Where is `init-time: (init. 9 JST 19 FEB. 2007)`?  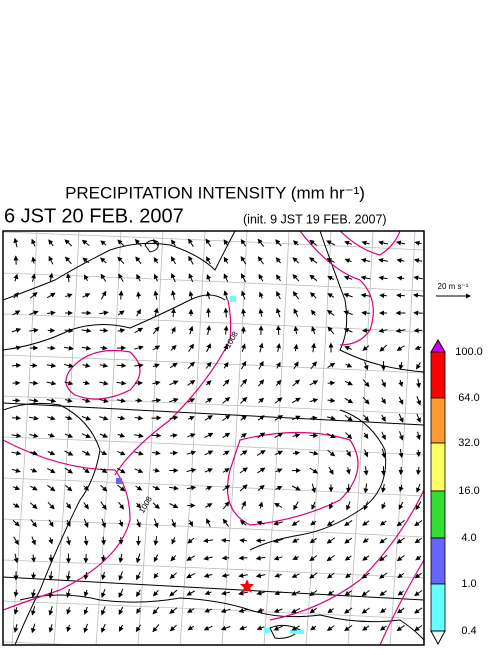
init-time: (init. 9 JST 19 FEB. 2007) is located at coordinates (315, 219).